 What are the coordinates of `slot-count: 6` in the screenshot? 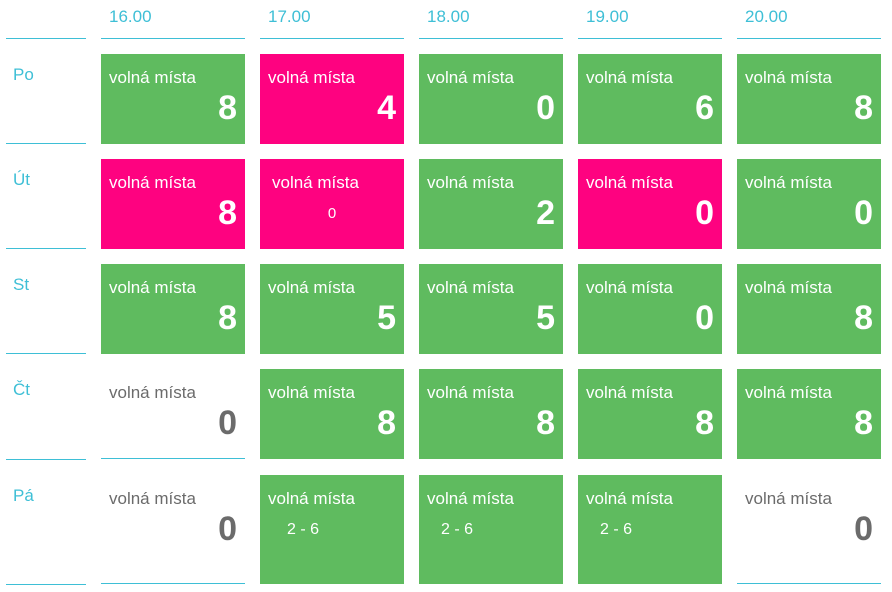 It's located at (704, 108).